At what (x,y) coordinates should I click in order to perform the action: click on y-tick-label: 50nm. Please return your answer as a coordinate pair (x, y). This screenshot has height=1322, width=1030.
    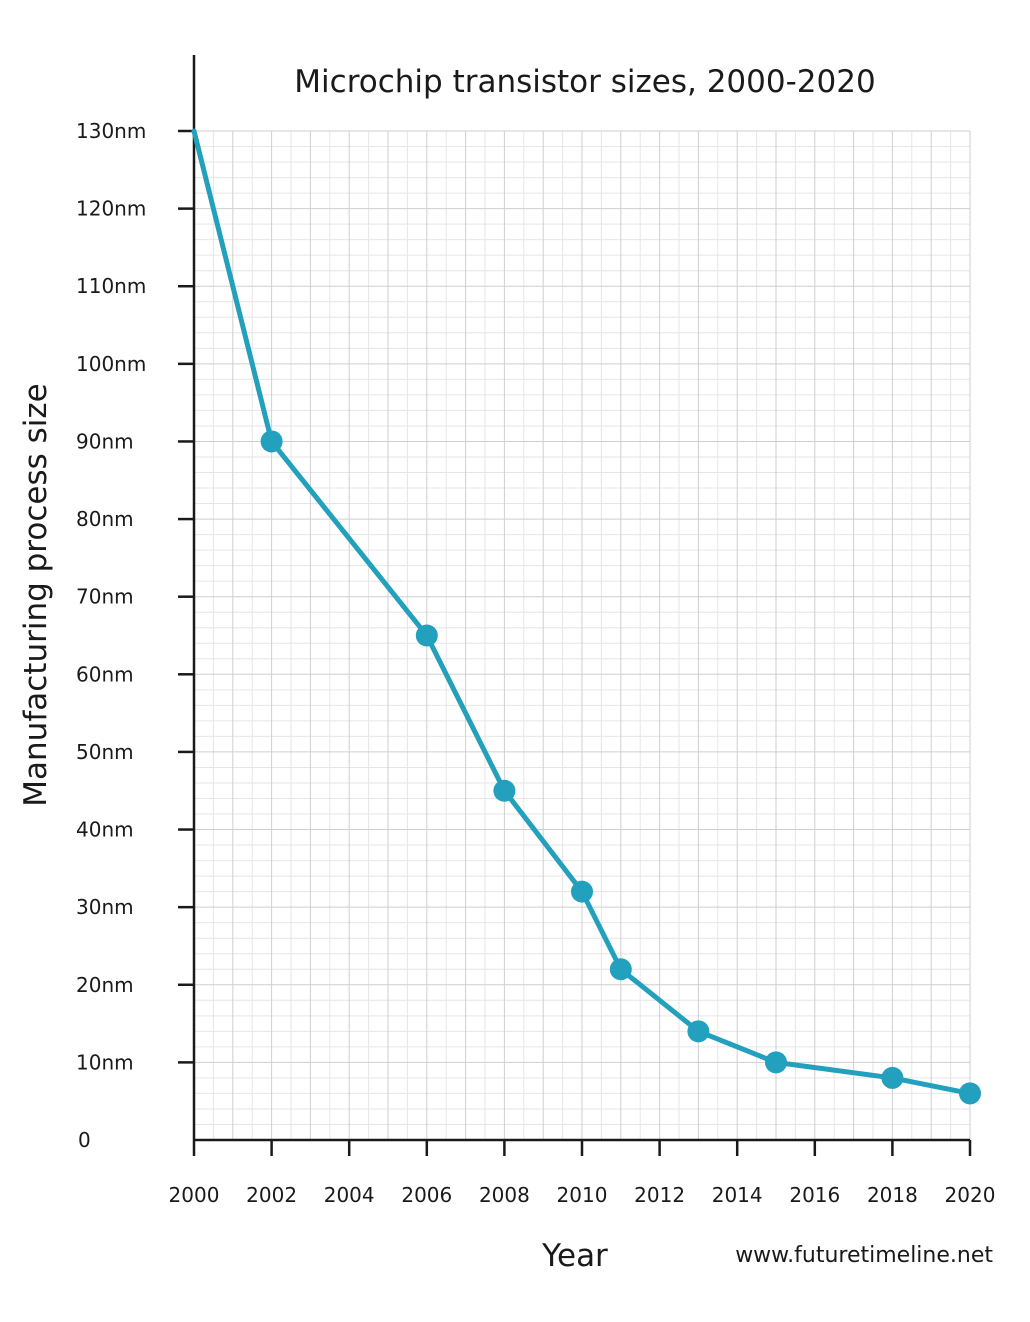
    Looking at the image, I should click on (105, 752).